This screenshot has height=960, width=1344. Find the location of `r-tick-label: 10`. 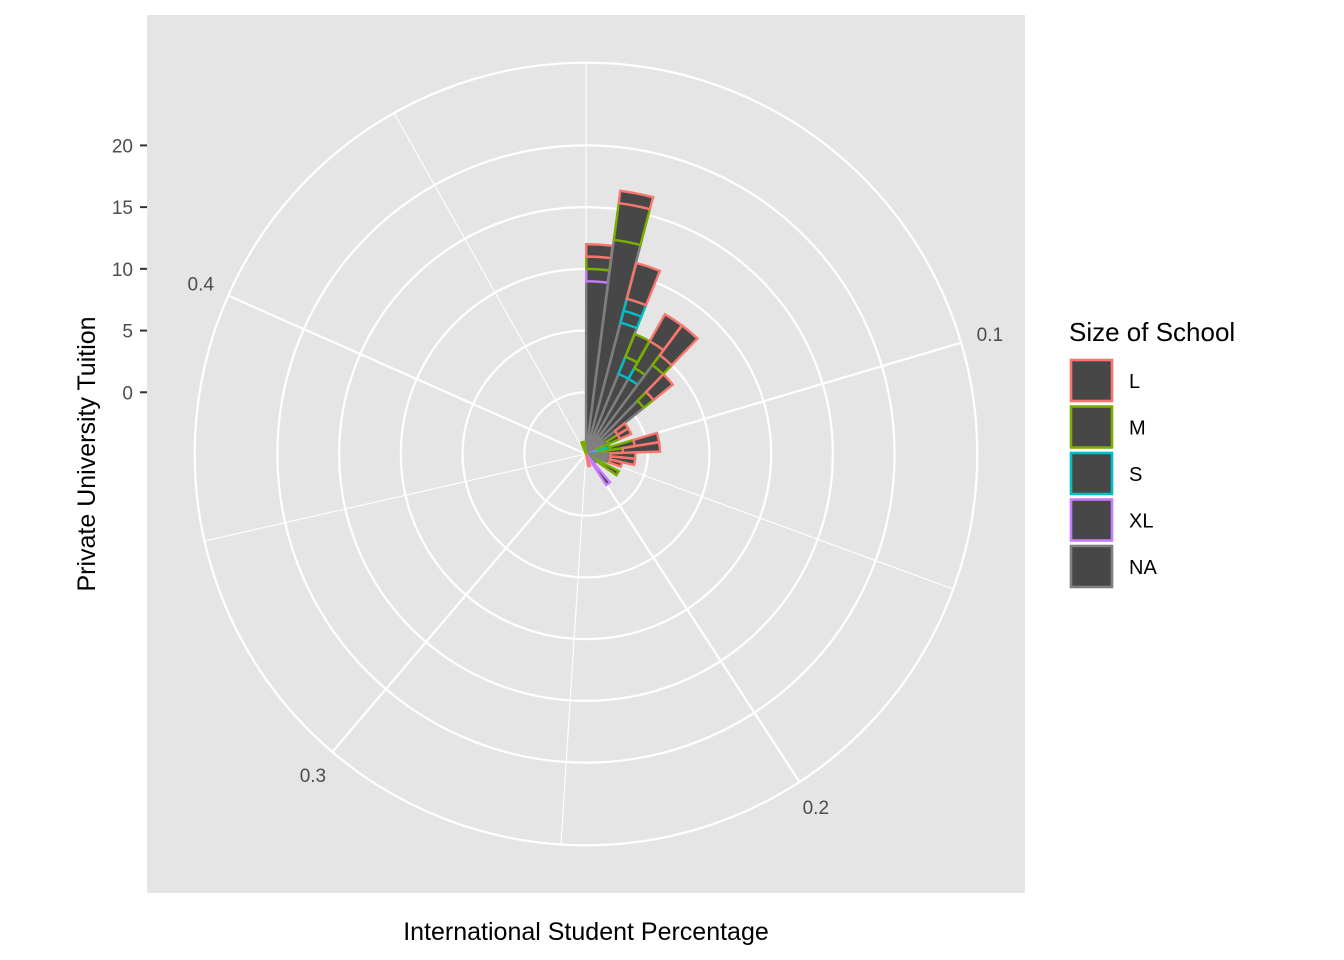

r-tick-label: 10 is located at coordinates (122, 270).